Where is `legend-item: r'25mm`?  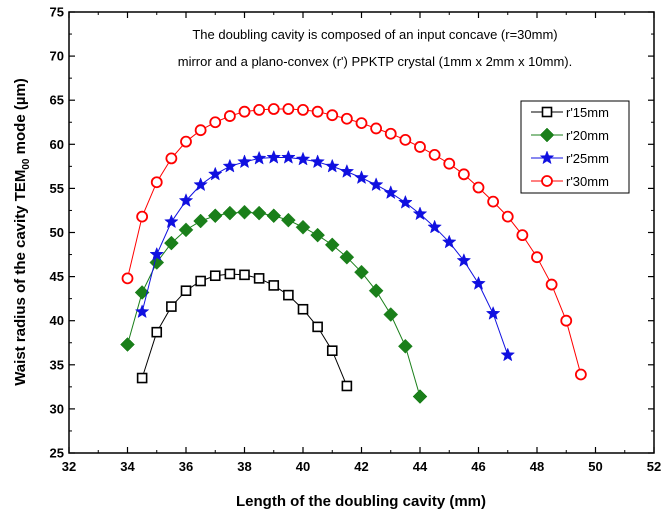 legend-item: r'25mm is located at coordinates (570, 158).